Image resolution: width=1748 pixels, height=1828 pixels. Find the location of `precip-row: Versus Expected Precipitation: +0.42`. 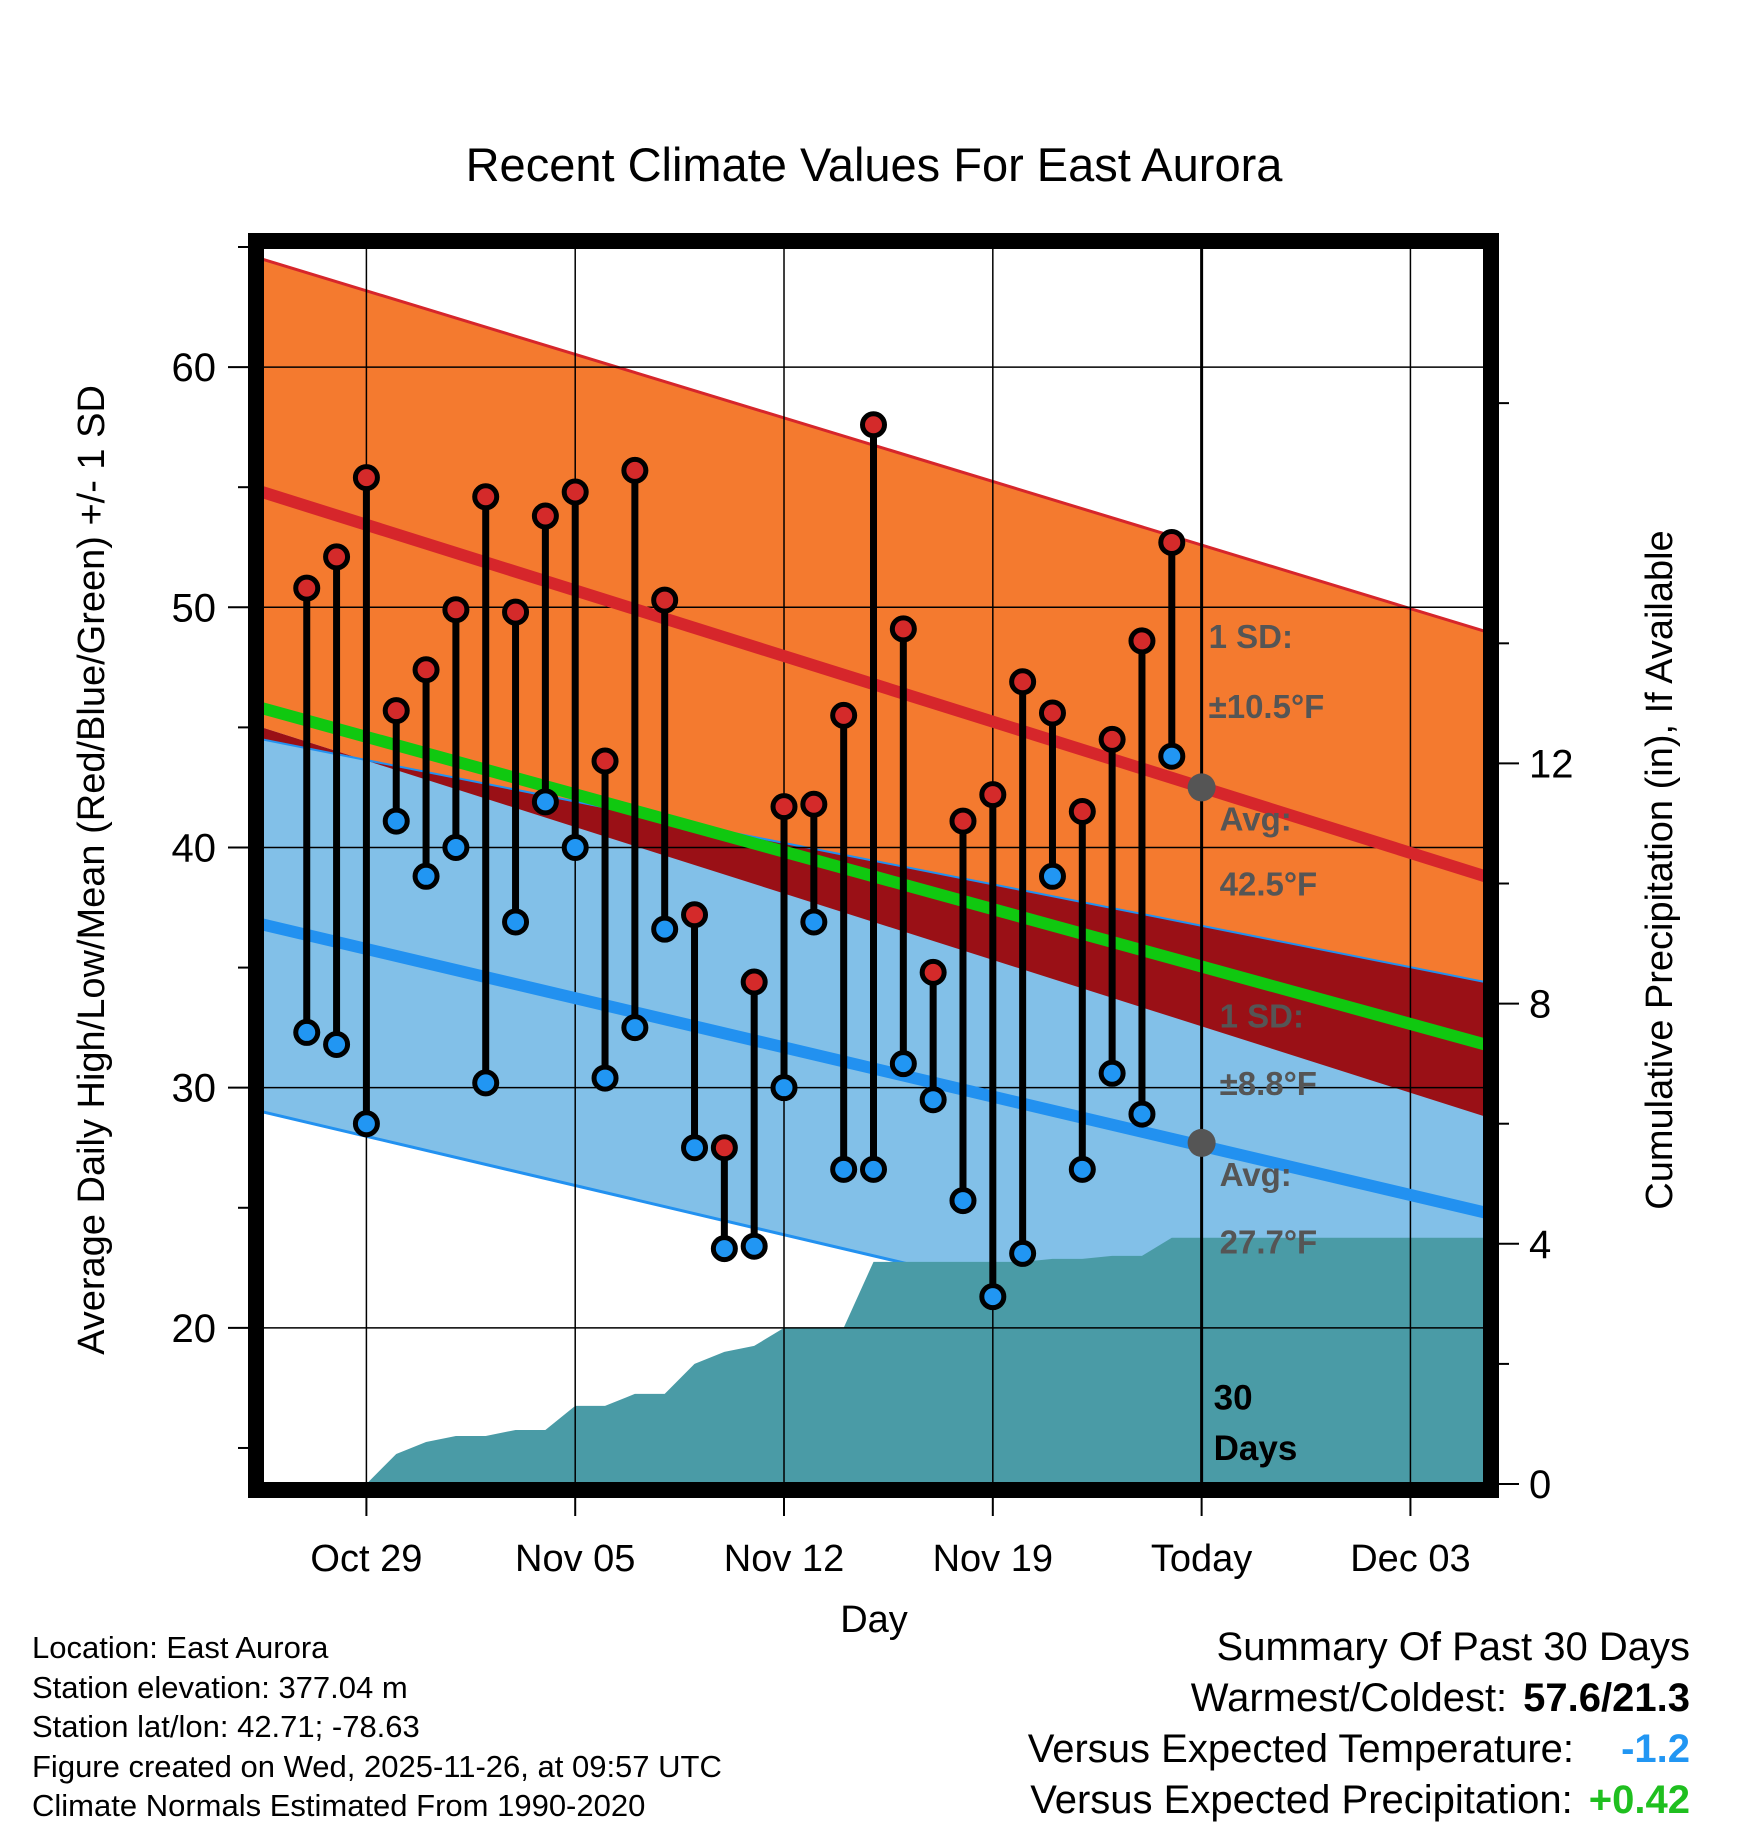

precip-row: Versus Expected Precipitation: +0.42 is located at coordinates (1359, 1800).